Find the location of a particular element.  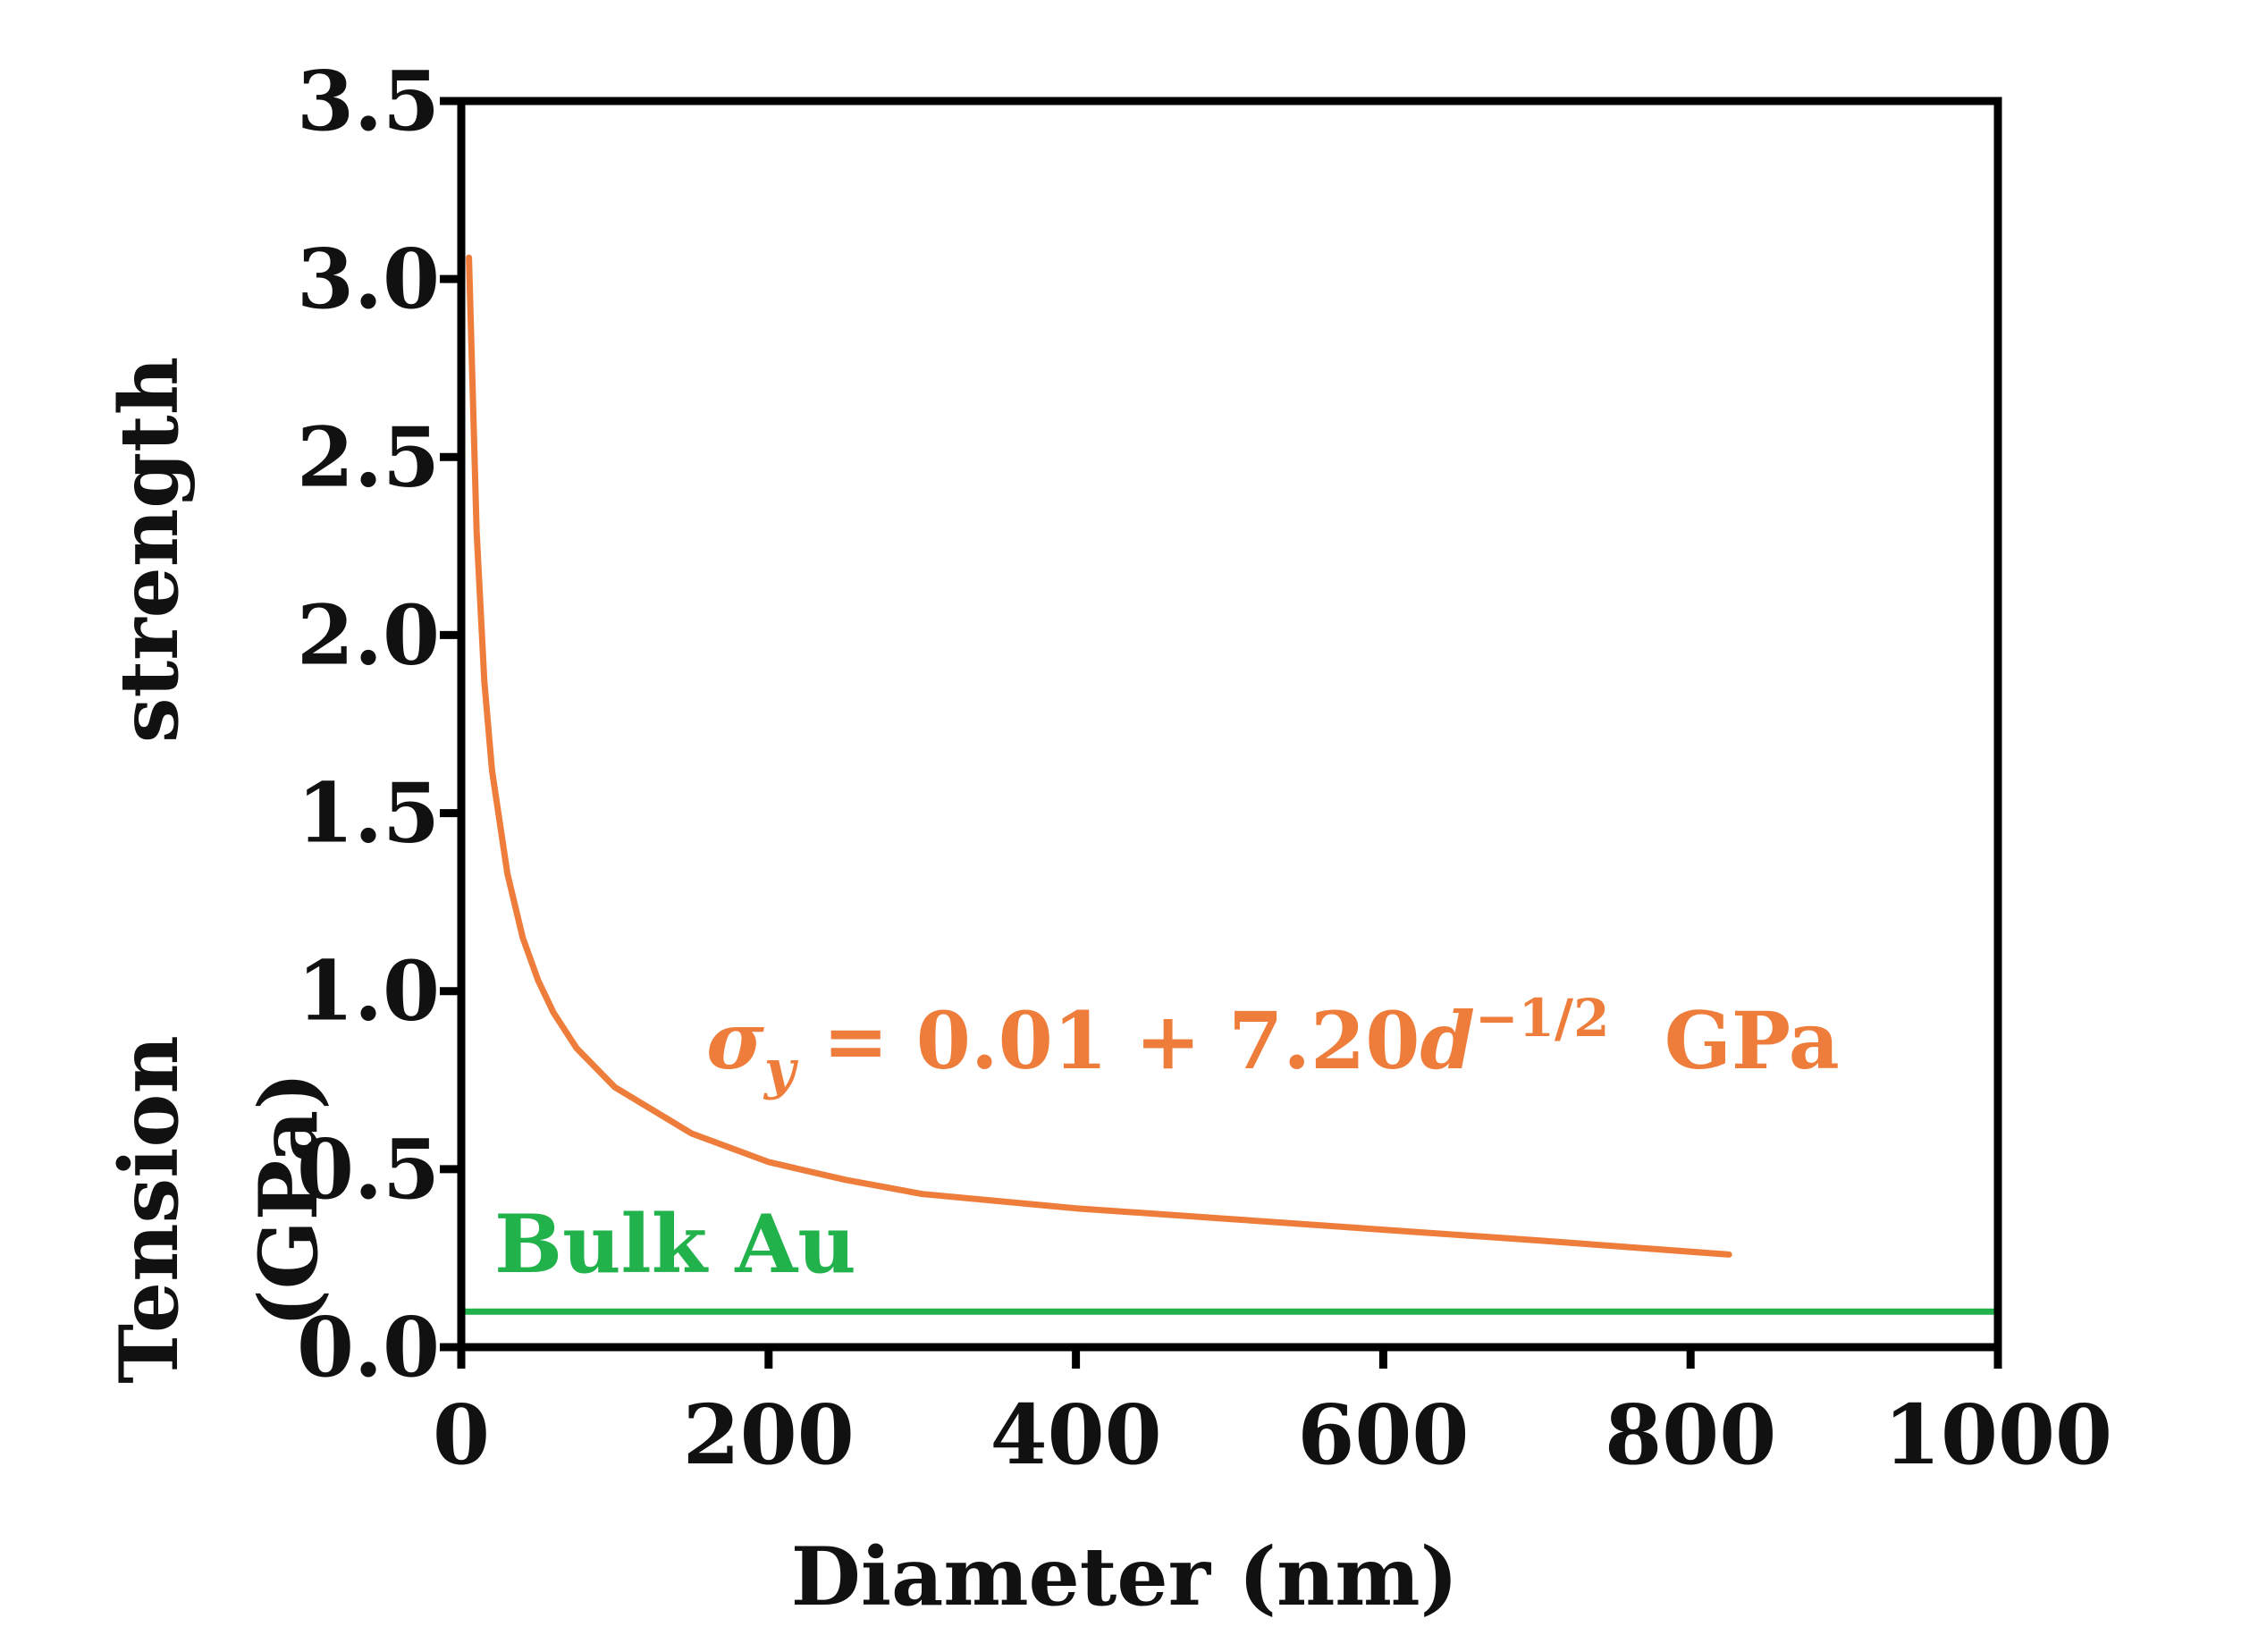

equation-unit: GPa is located at coordinates (1724, 1040).